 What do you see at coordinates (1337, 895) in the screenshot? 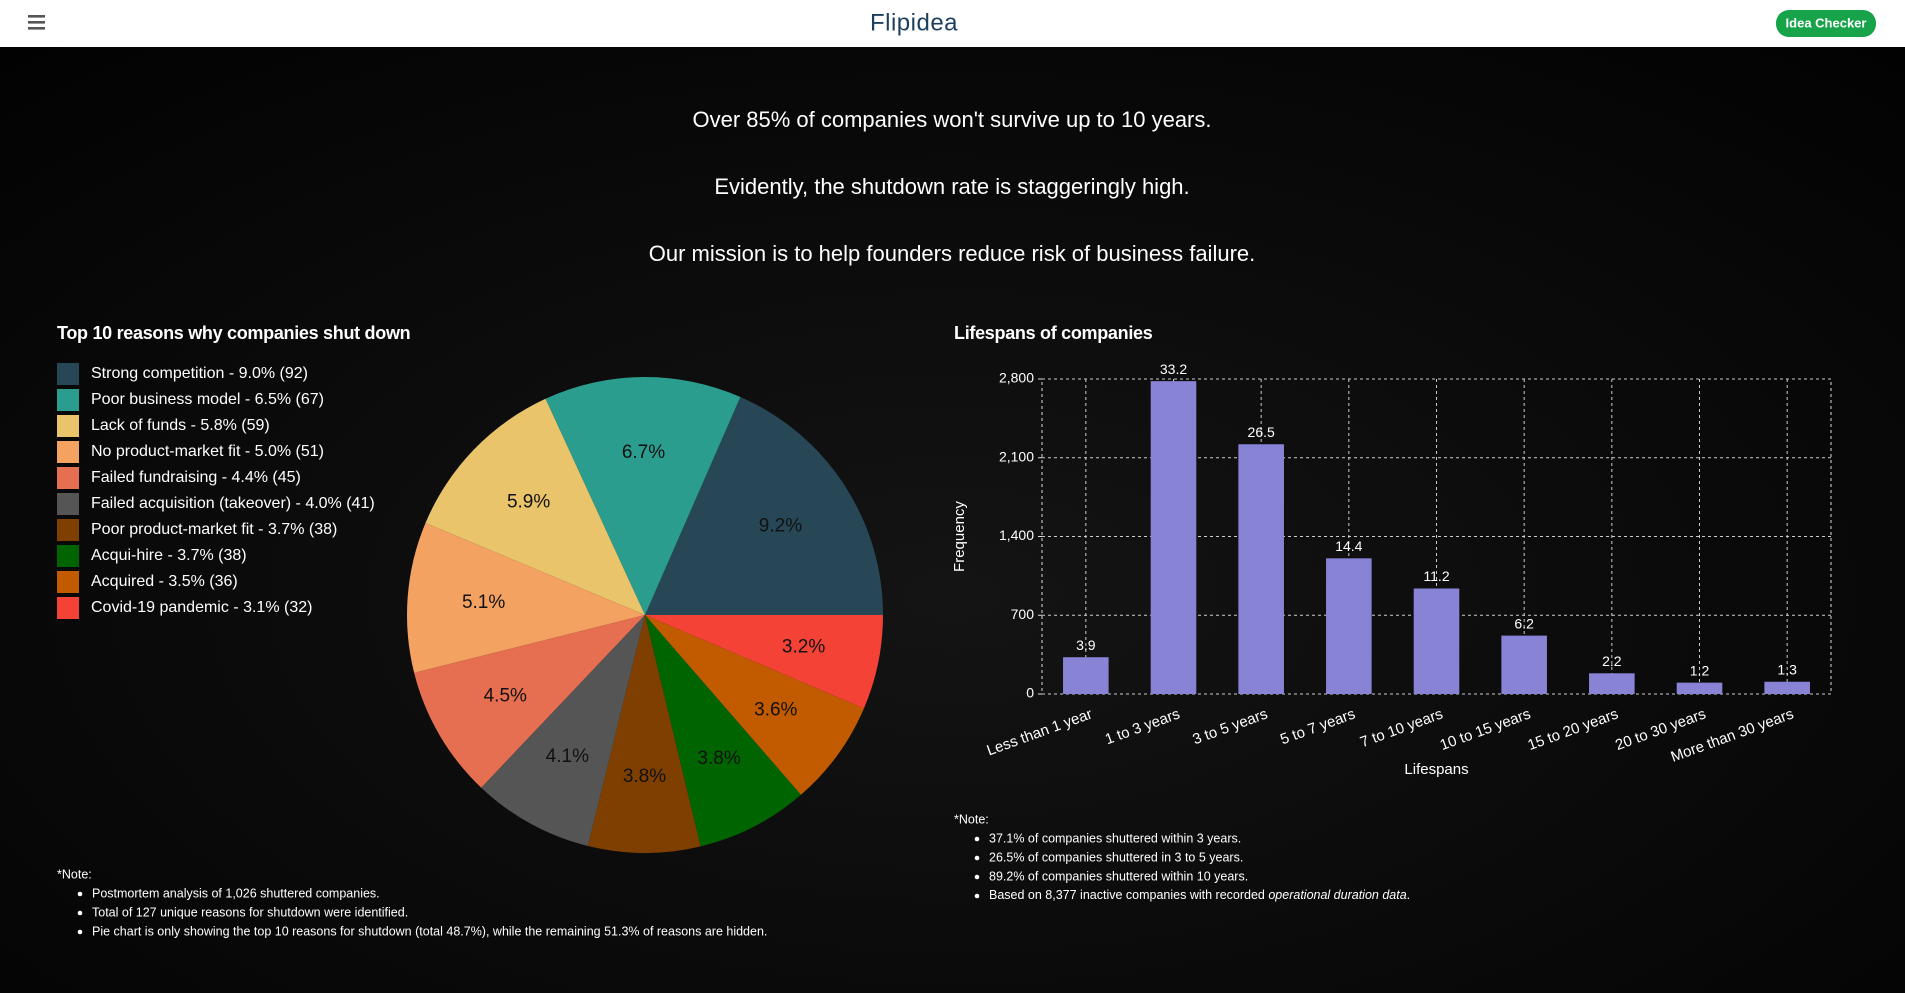
I see `note-item-part: operational duration data` at bounding box center [1337, 895].